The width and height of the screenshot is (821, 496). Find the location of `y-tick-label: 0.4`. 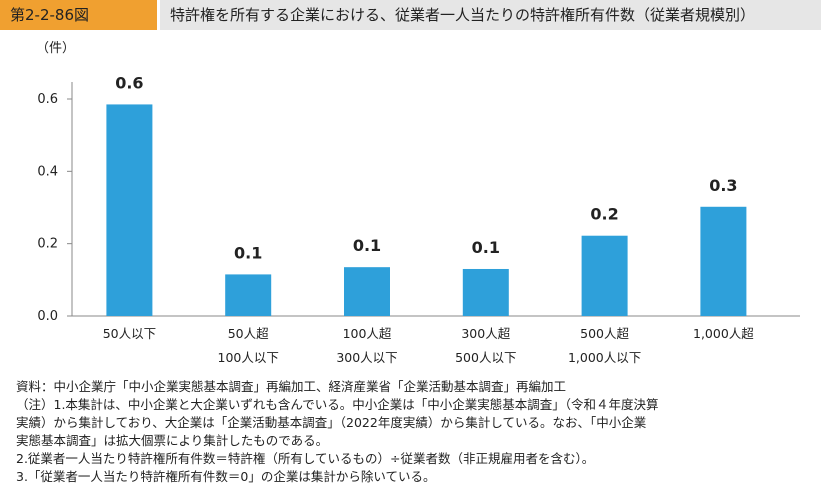

y-tick-label: 0.4 is located at coordinates (47, 171).